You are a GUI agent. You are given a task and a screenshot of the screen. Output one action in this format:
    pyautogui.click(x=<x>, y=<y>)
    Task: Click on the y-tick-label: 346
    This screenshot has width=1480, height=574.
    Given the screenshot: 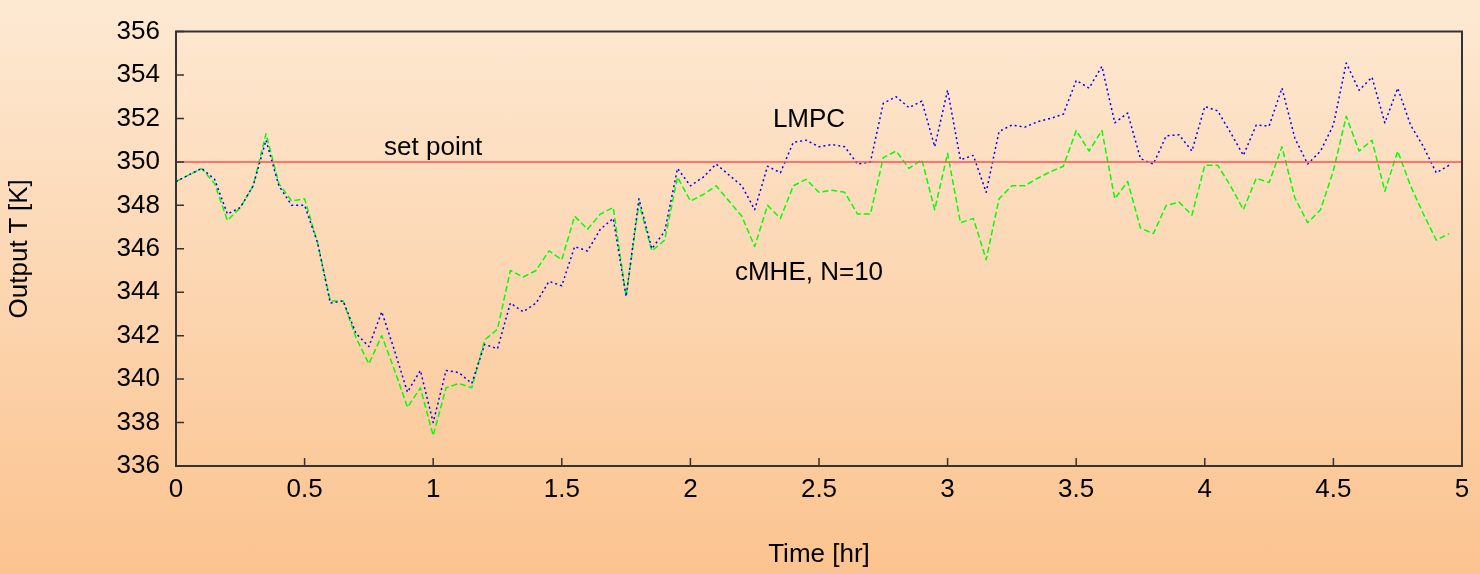 What is the action you would take?
    pyautogui.click(x=138, y=246)
    